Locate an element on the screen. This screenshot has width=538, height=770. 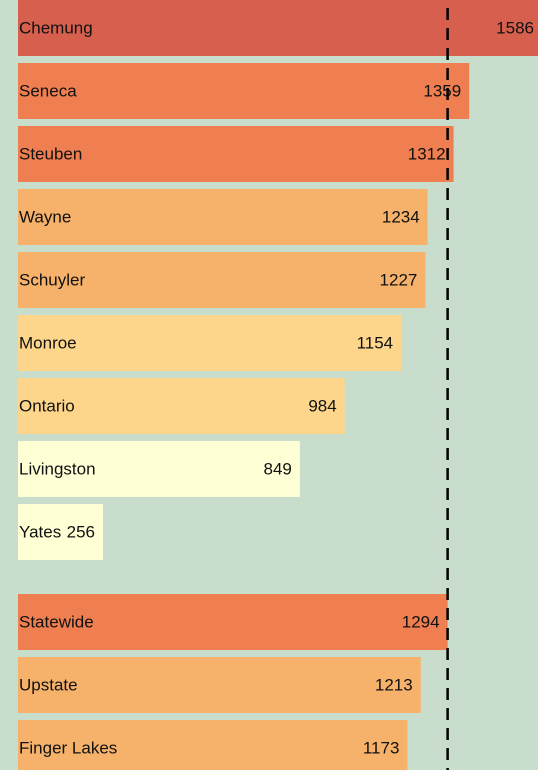
bar-label: Seneca is located at coordinates (48, 90).